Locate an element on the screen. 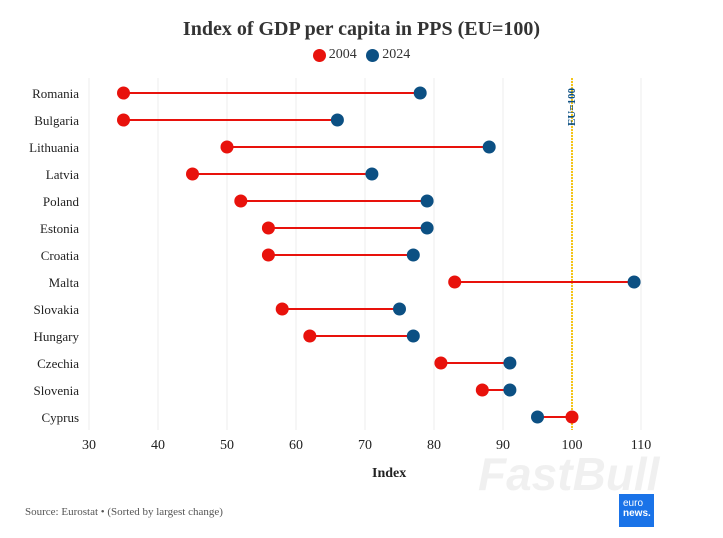  x-tick-label: 50 is located at coordinates (227, 445).